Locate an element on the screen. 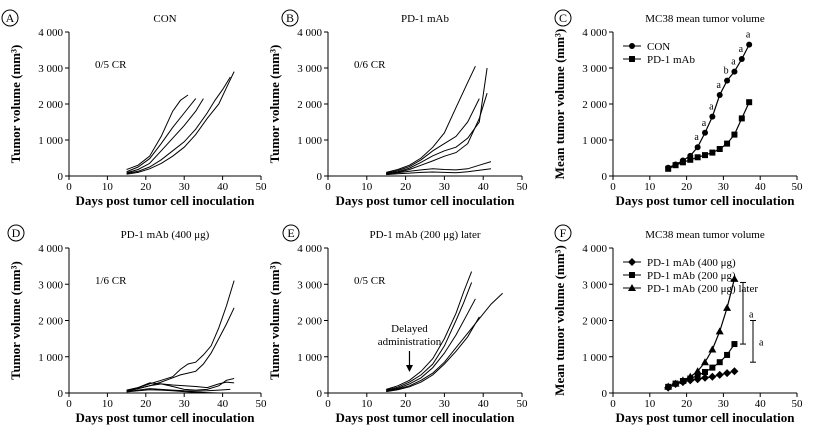  cr-annotation: 1/6 CR is located at coordinates (111, 281).